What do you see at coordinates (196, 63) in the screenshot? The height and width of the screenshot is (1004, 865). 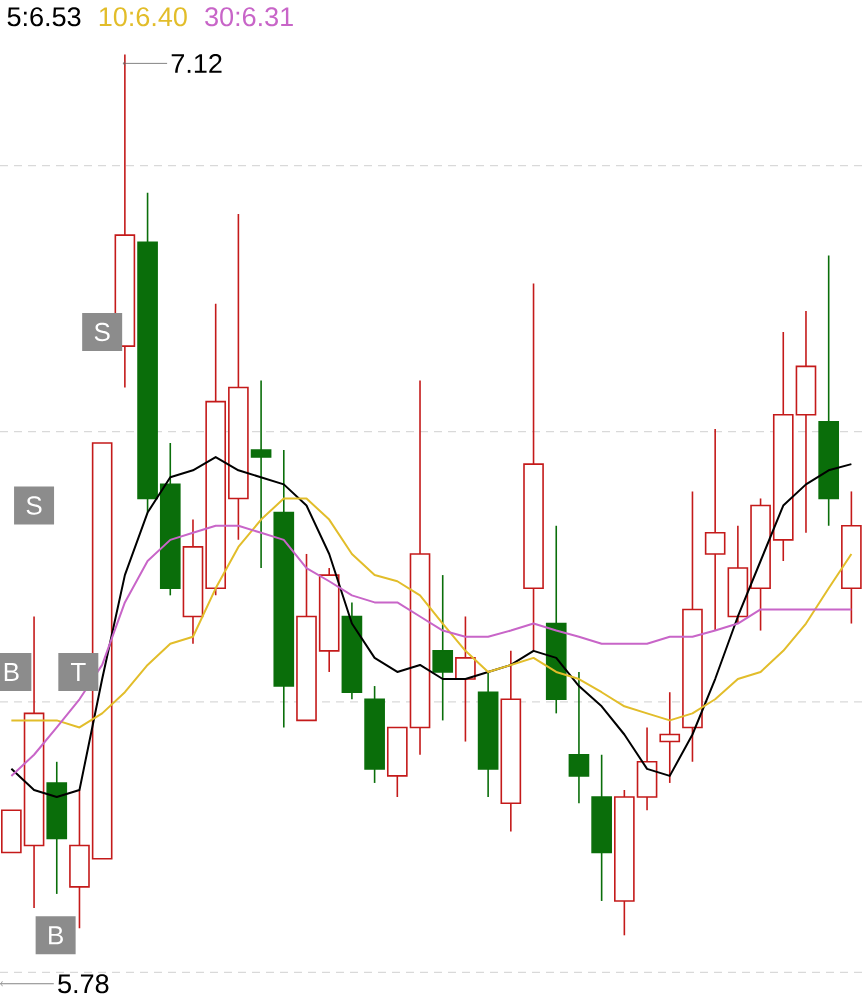 I see `annotation: 7.12` at bounding box center [196, 63].